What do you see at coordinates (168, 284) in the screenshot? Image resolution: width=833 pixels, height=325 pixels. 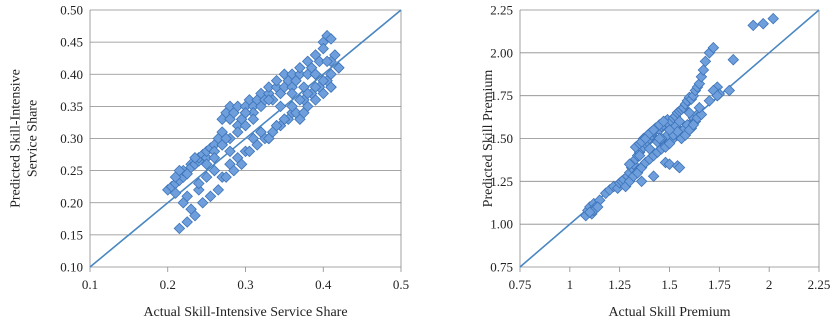 I see `x-tick-label: 0.2` at bounding box center [168, 284].